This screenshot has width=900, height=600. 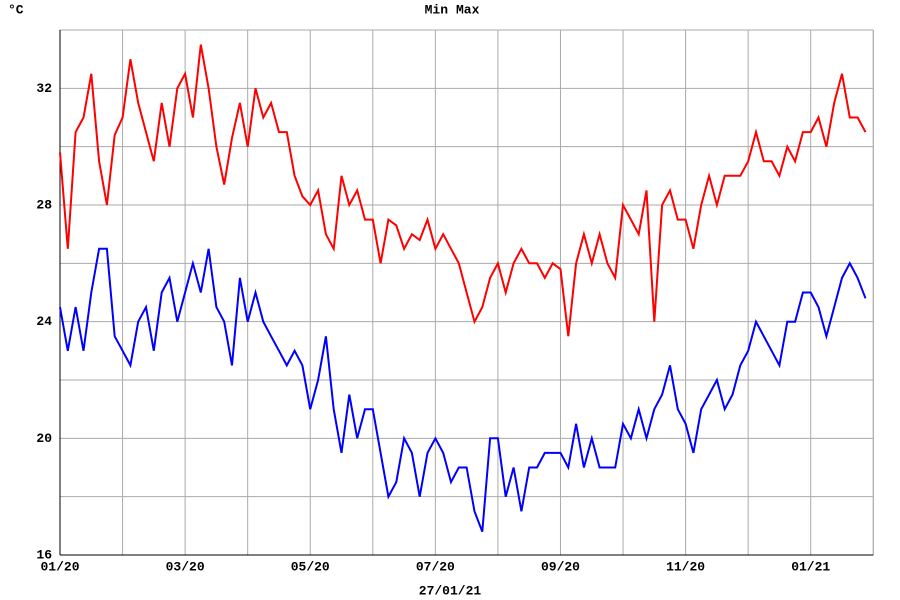 What do you see at coordinates (185, 566) in the screenshot?
I see `x-tick-label: 03/20` at bounding box center [185, 566].